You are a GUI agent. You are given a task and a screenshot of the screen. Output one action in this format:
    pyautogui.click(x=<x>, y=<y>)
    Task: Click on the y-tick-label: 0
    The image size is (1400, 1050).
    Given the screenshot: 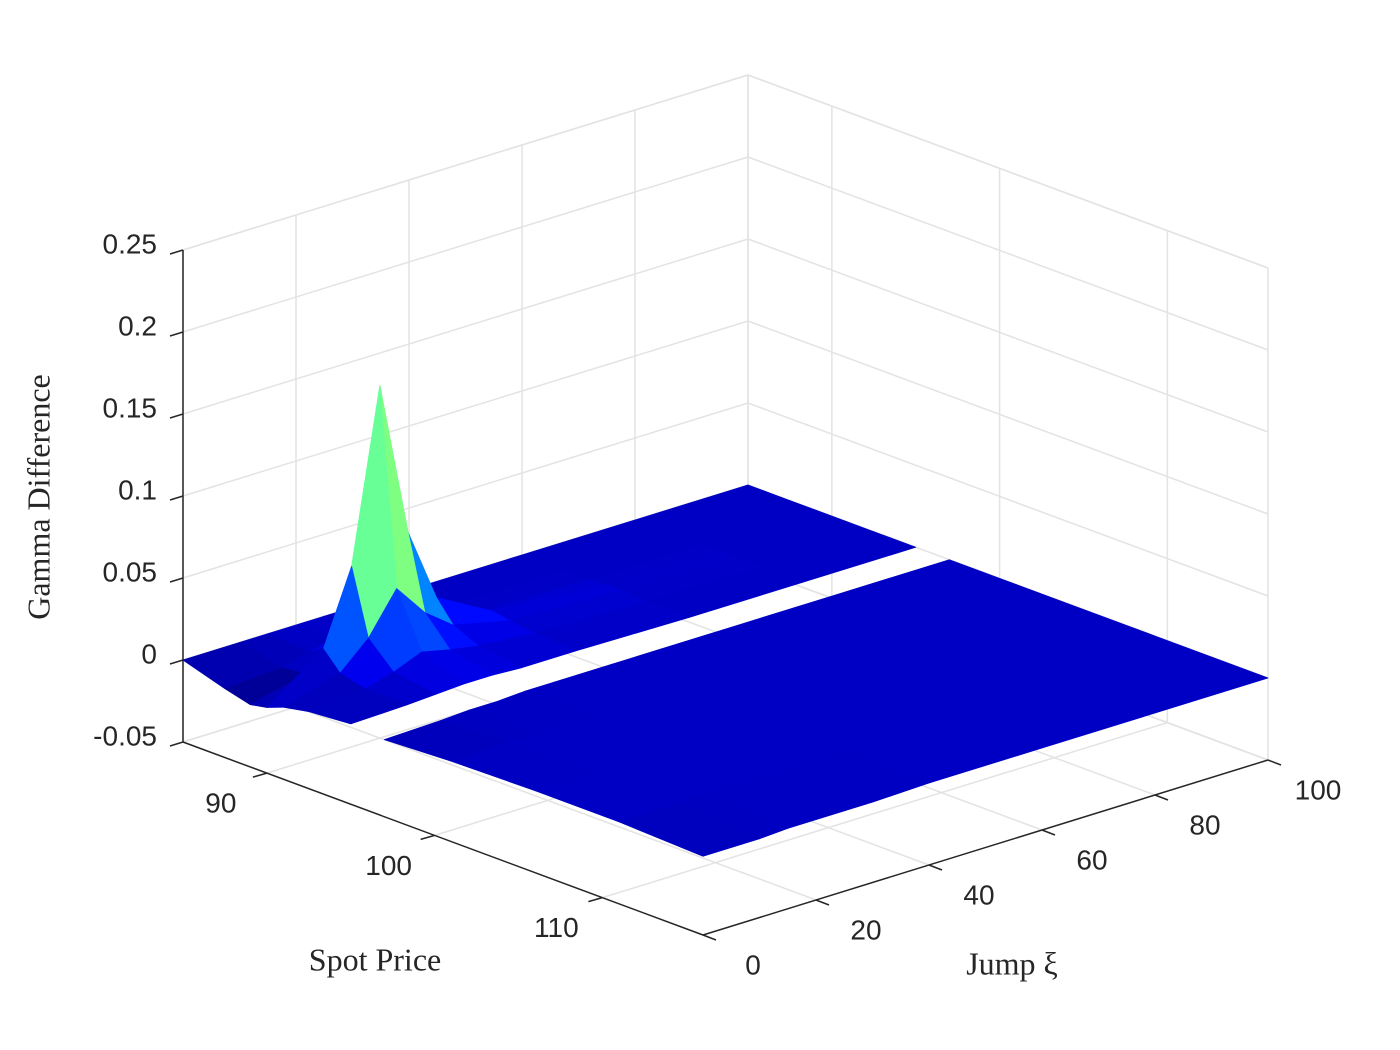 What is the action you would take?
    pyautogui.click(x=753, y=964)
    